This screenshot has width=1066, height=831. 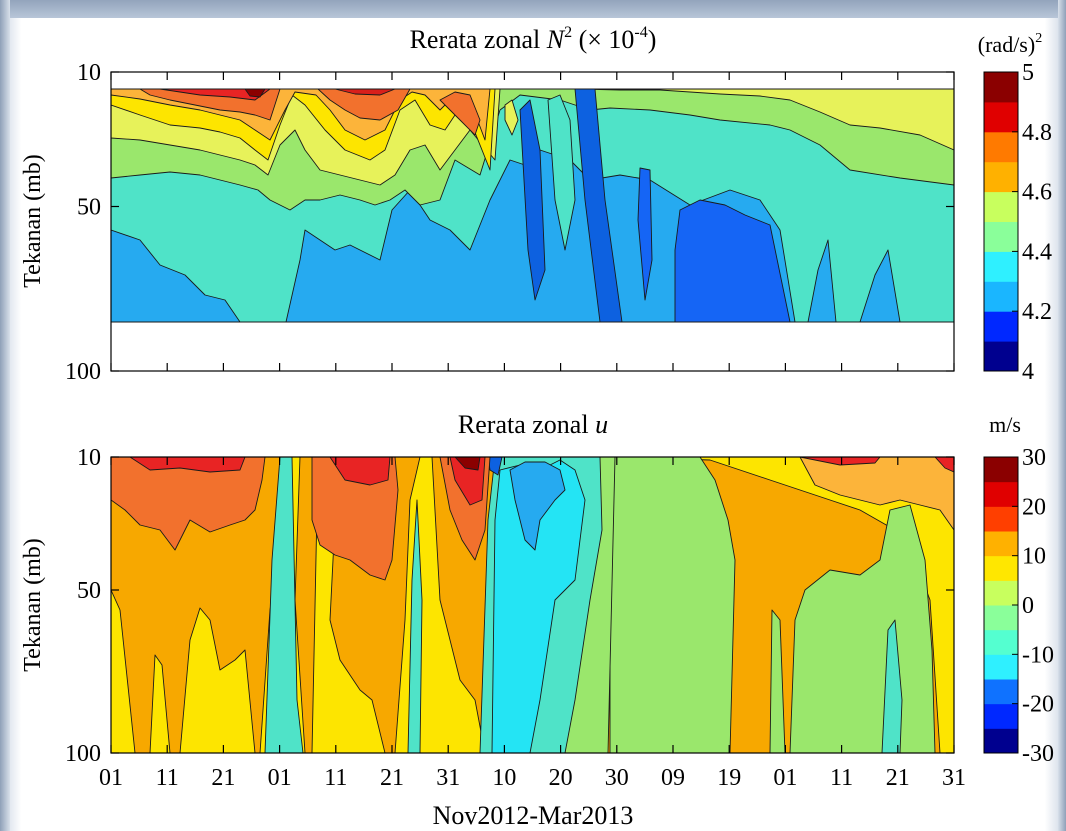 I want to click on u-contour-neg20-a, so click(x=537, y=506).